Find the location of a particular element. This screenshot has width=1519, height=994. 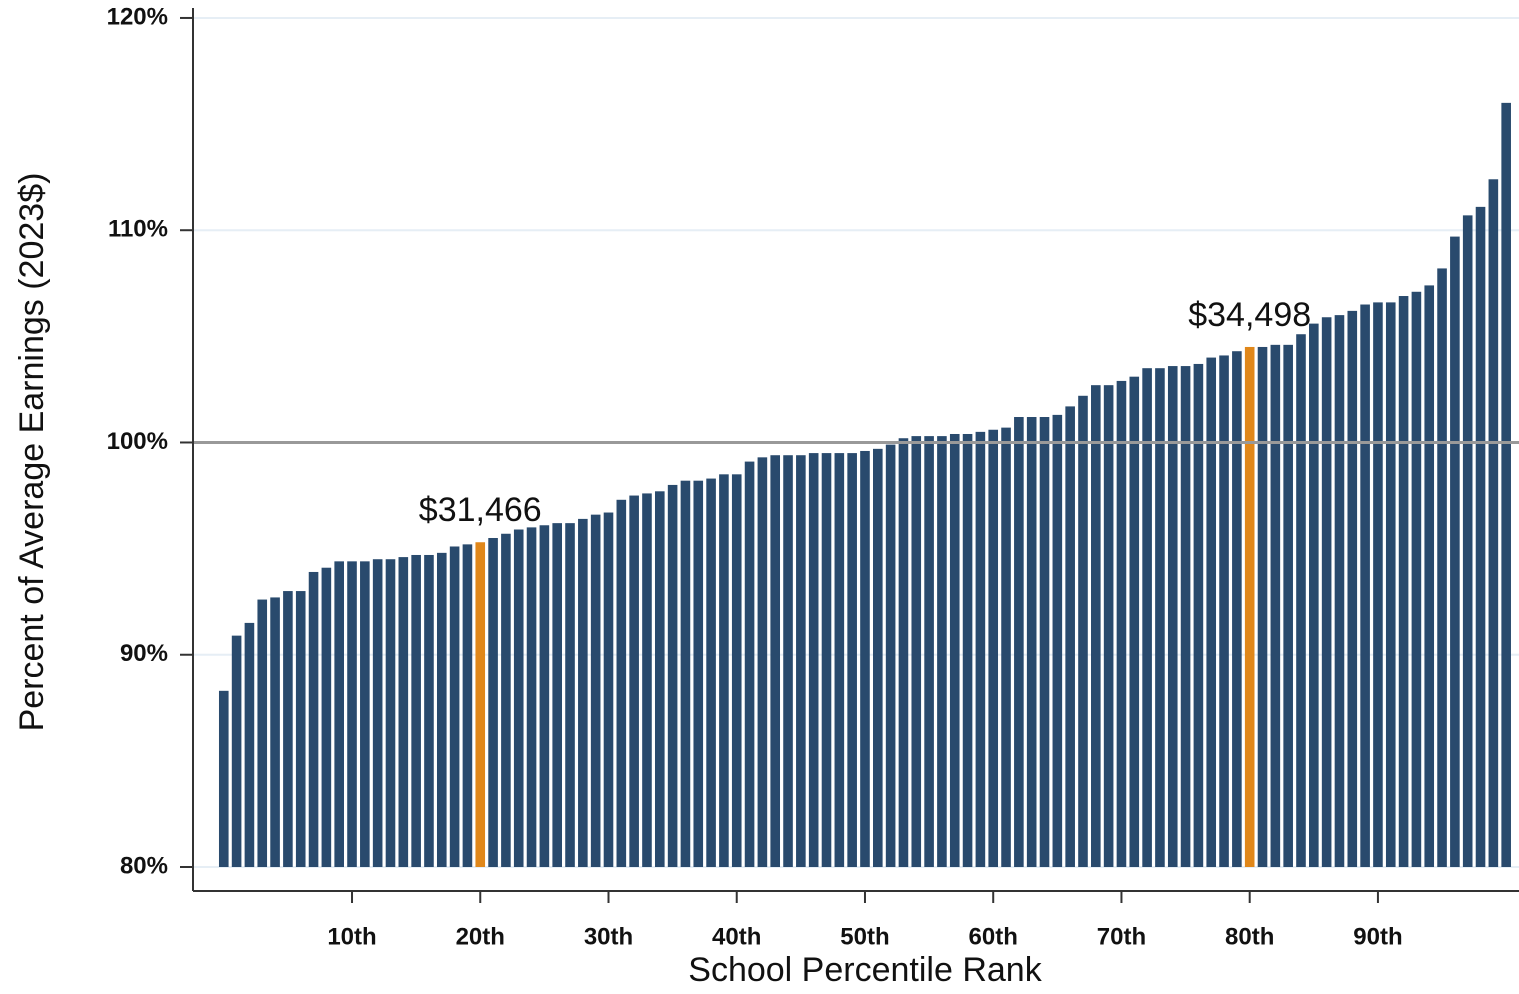

x-tick-label: 40th is located at coordinates (736, 936).